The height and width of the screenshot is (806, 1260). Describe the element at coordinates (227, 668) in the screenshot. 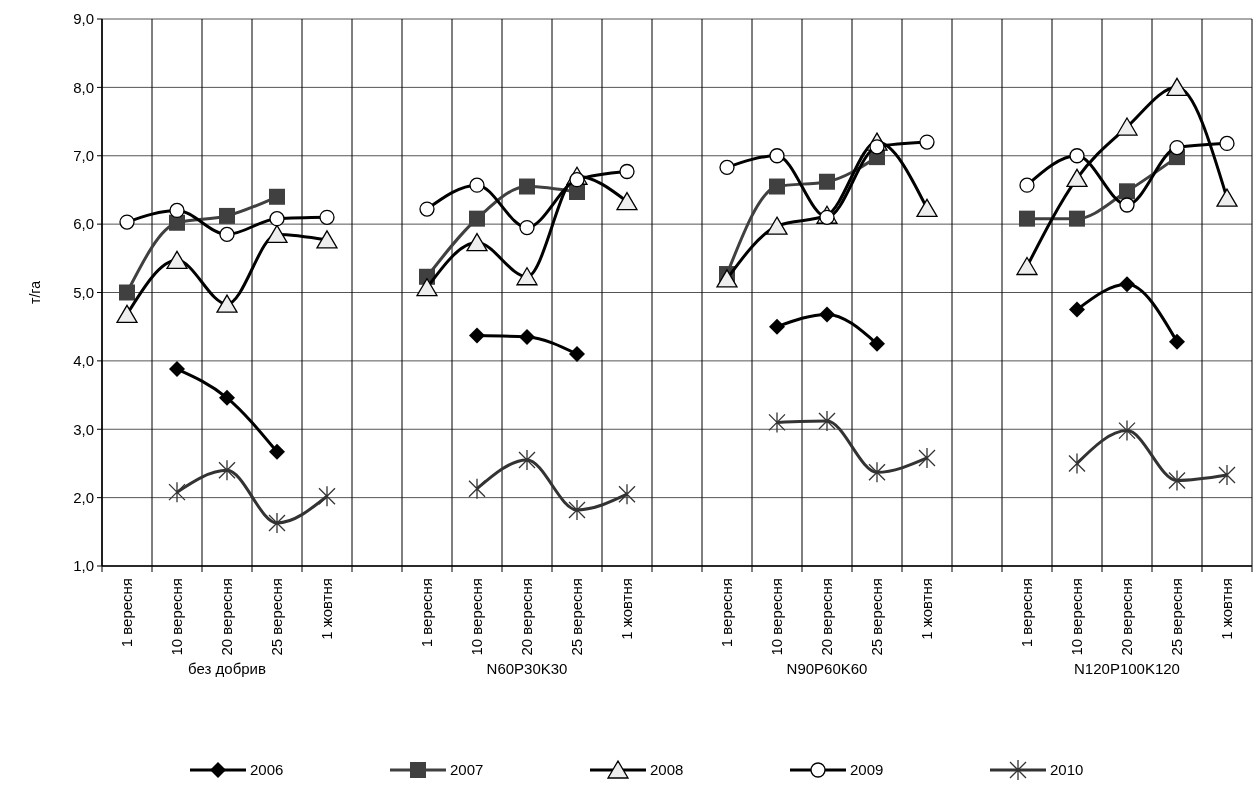

I see `text: без добрив` at that location.